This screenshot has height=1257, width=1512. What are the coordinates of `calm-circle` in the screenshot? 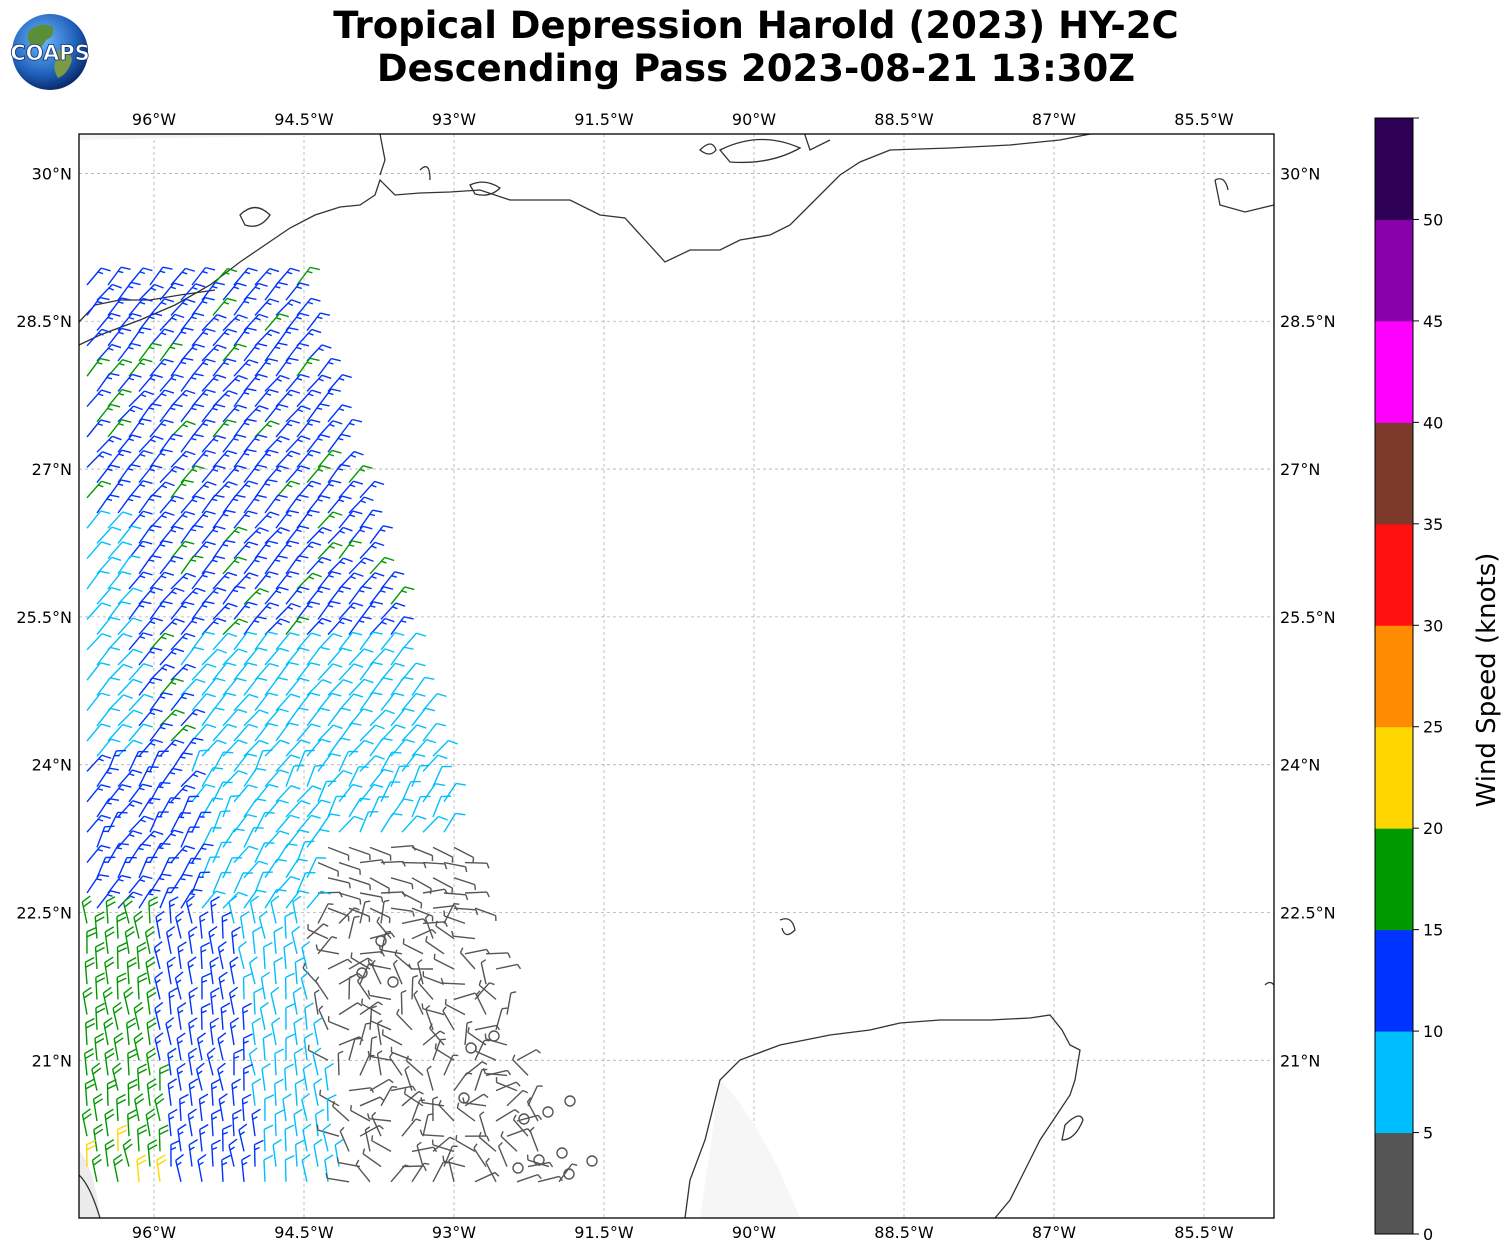 It's located at (362, 973).